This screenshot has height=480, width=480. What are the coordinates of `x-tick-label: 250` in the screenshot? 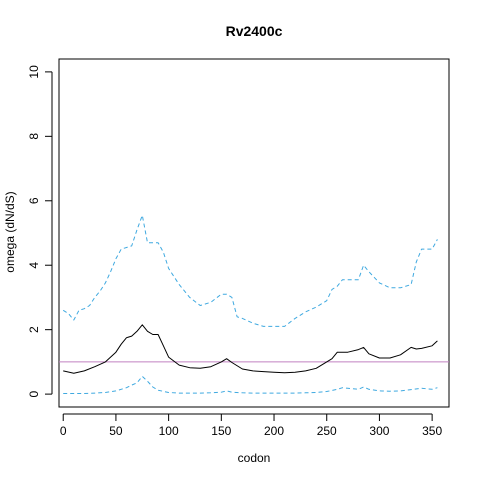 It's located at (327, 431).